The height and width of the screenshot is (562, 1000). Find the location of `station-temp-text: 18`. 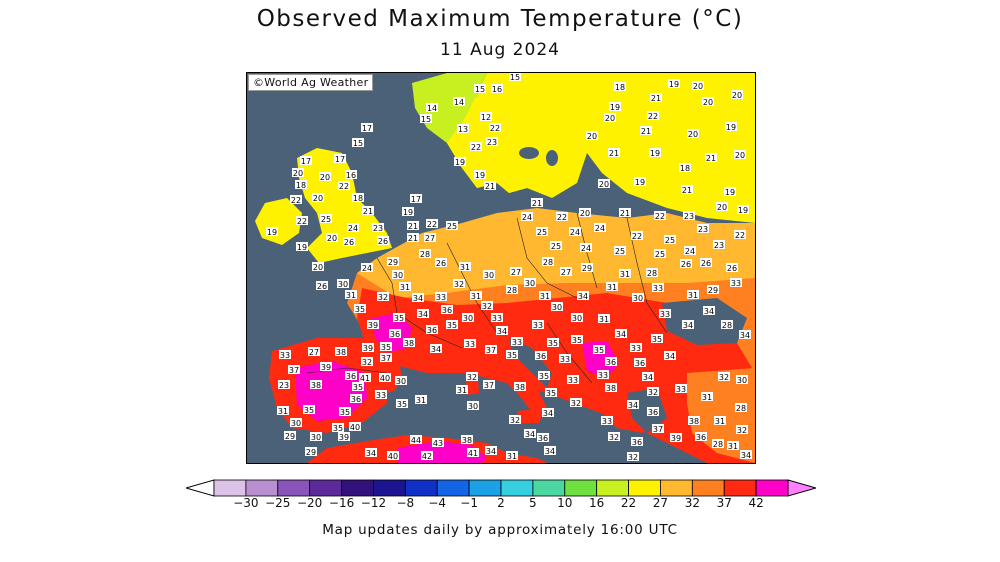

station-temp-text: 18 is located at coordinates (358, 198).